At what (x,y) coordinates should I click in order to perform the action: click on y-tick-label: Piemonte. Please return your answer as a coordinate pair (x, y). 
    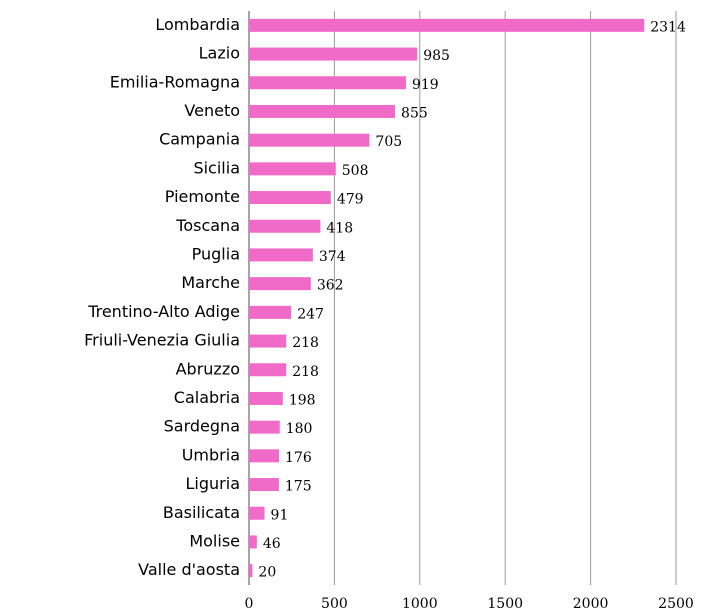
    Looking at the image, I should click on (202, 196).